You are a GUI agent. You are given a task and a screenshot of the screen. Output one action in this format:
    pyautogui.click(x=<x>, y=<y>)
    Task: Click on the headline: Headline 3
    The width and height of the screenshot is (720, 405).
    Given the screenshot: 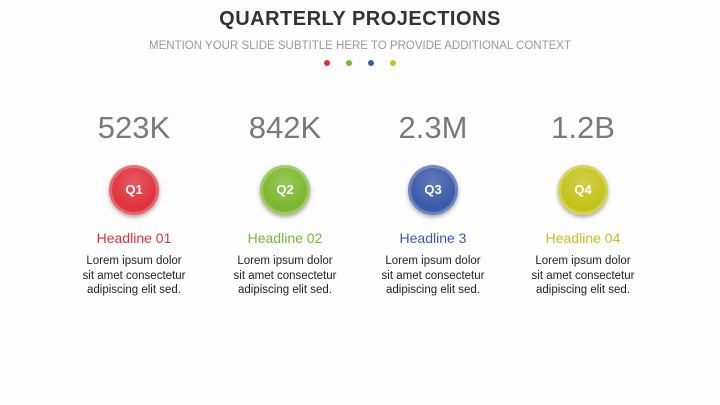 What is the action you would take?
    pyautogui.click(x=433, y=238)
    